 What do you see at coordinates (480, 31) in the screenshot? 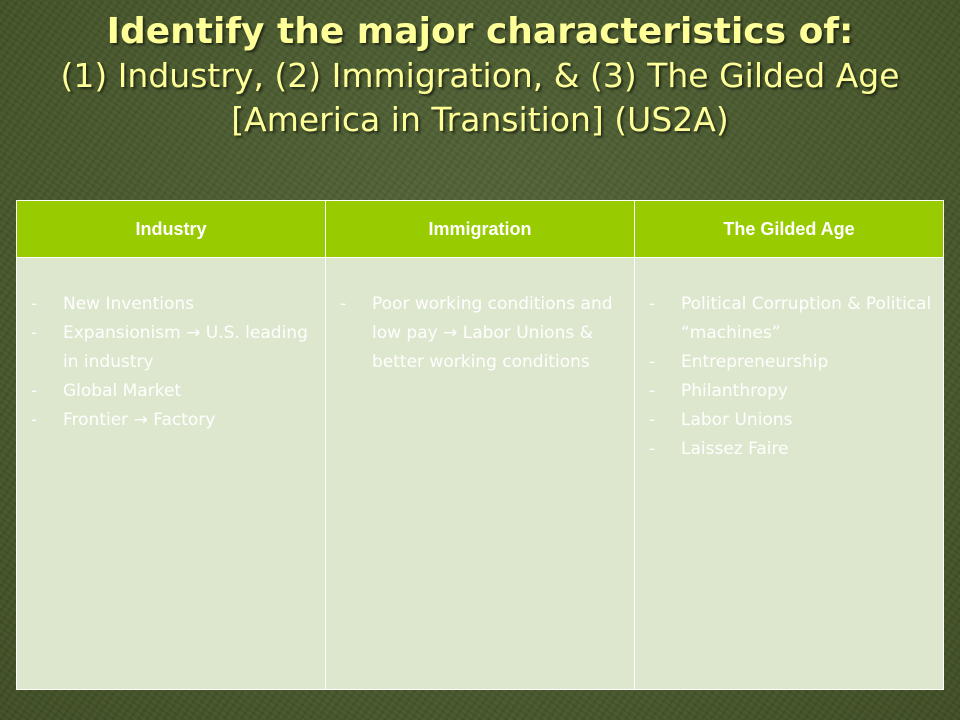
I see `slide-title-bold: Identify the major characteristics of:` at bounding box center [480, 31].